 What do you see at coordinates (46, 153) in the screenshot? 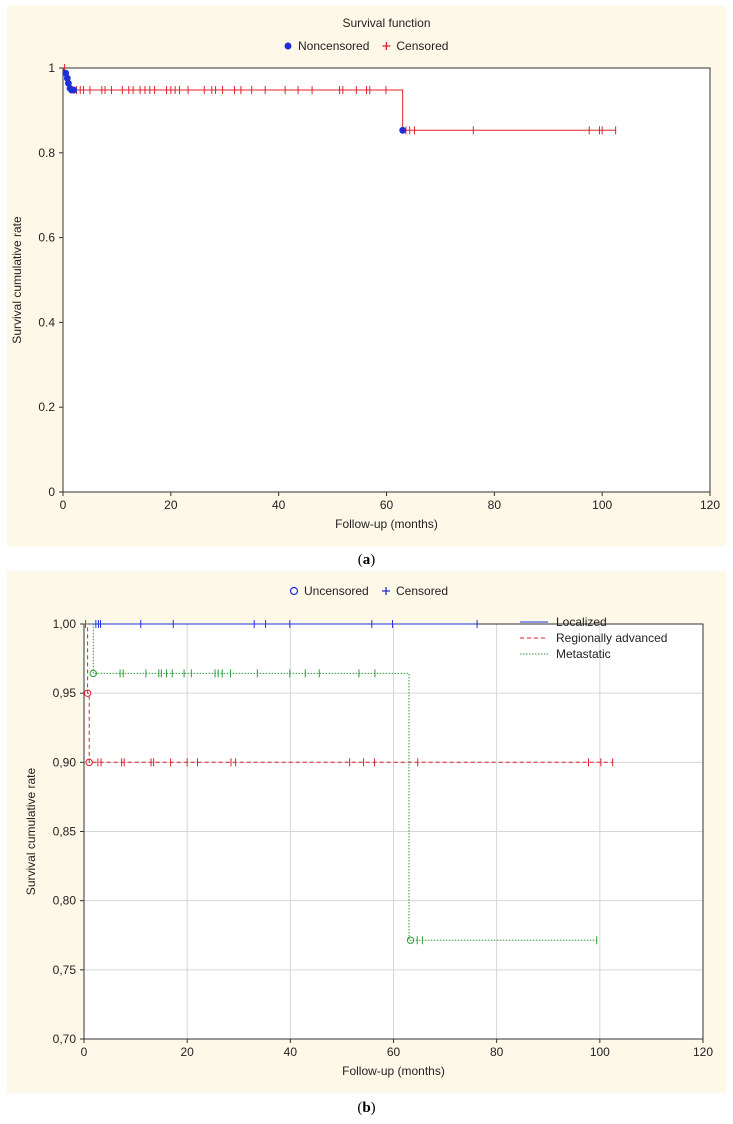
I see `y-tick-label: 0.8` at bounding box center [46, 153].